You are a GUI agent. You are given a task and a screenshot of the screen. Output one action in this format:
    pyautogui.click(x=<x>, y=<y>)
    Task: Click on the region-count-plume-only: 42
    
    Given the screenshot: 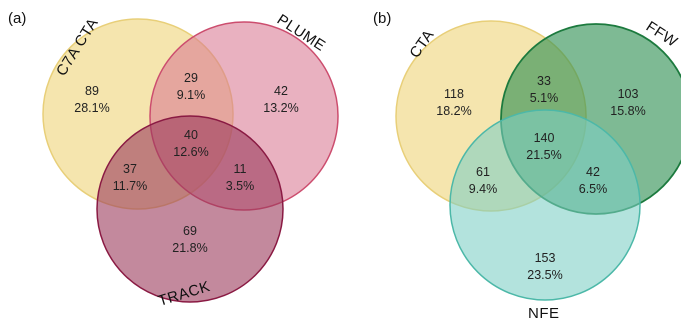 What is the action you would take?
    pyautogui.click(x=281, y=91)
    